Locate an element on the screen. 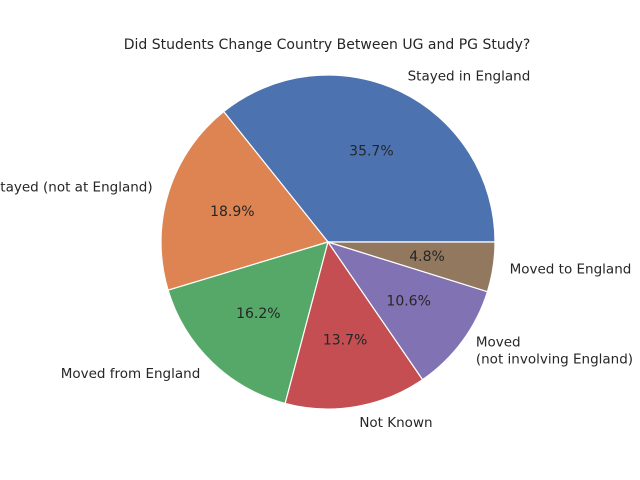 This screenshot has width=640, height=480. percent-label-stayed-not-at-england: 18.9% is located at coordinates (232, 212).